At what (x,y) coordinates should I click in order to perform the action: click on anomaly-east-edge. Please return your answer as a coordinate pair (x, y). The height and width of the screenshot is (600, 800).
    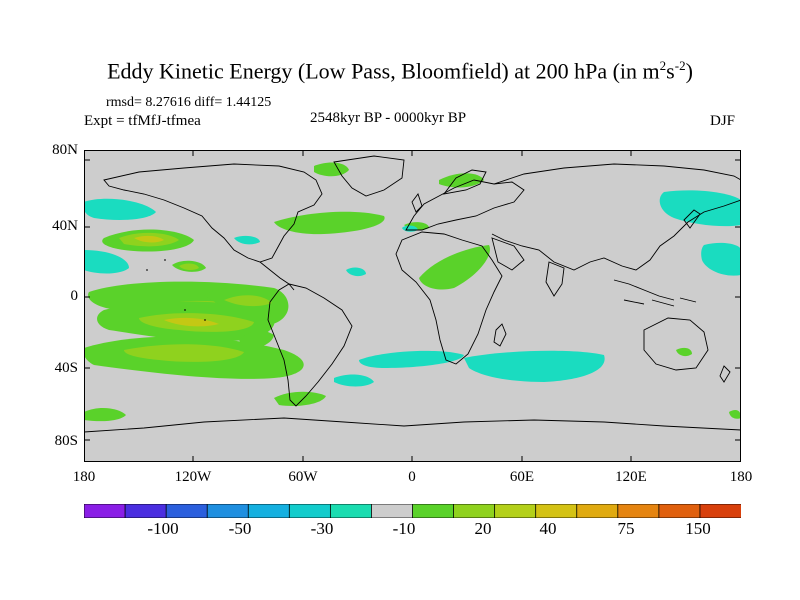
    Looking at the image, I should click on (735, 414).